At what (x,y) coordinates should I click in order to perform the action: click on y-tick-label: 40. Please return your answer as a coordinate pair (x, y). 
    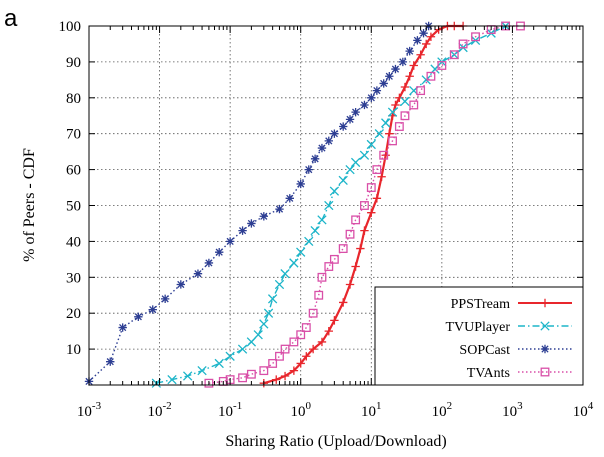
    Looking at the image, I should click on (73, 242).